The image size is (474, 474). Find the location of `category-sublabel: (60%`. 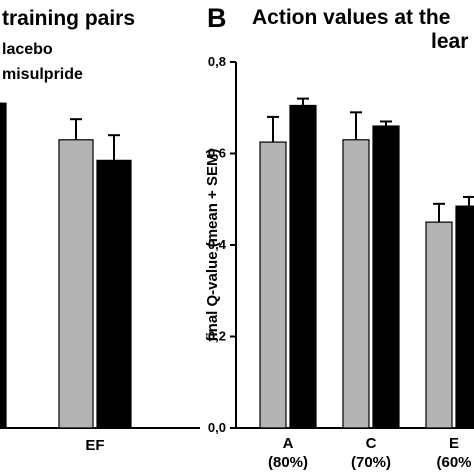

category-sublabel: (60% is located at coordinates (453, 462).